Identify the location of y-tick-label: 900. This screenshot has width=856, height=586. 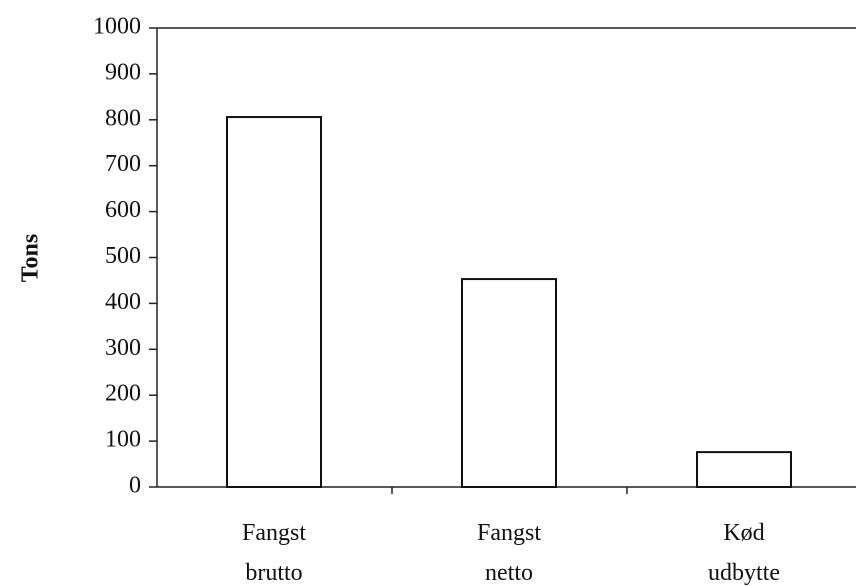
(123, 72).